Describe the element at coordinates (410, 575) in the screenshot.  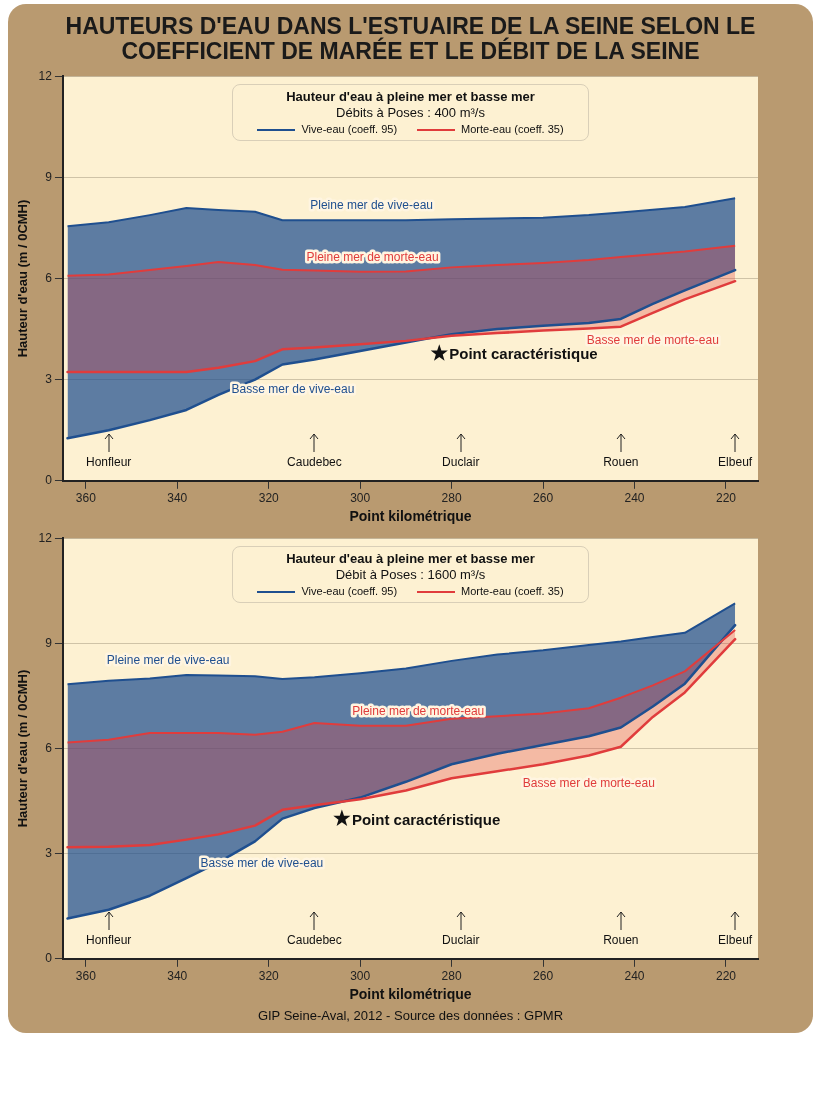
I see `text: Débit à Poses : 1600 m³/s` at that location.